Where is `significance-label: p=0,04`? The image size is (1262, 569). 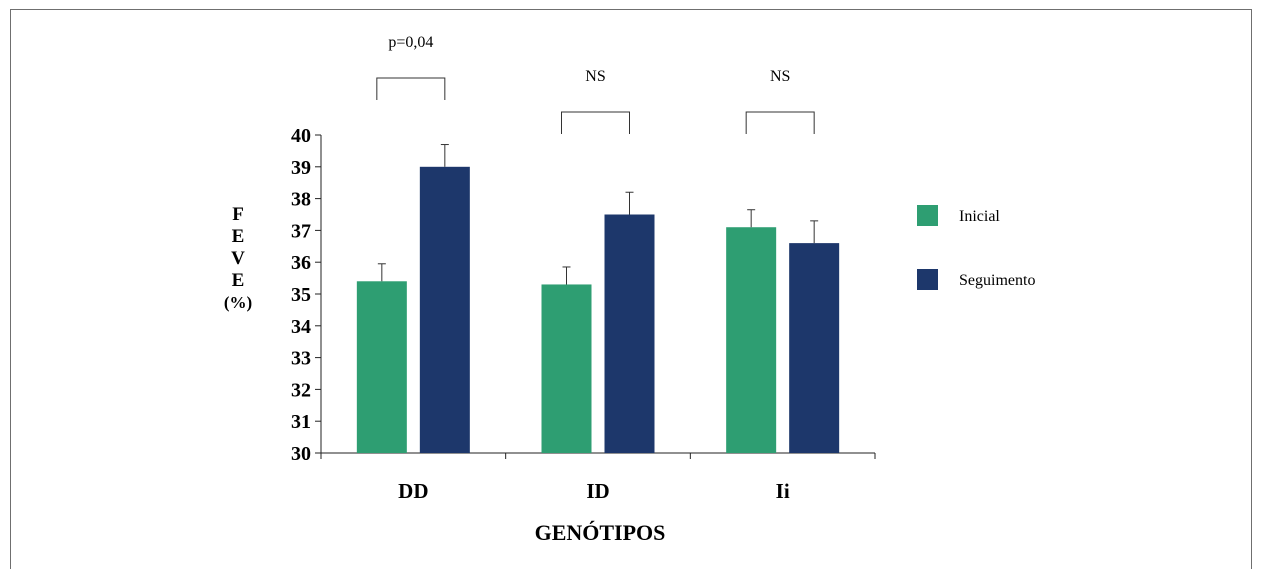
significance-label: p=0,04 is located at coordinates (410, 42).